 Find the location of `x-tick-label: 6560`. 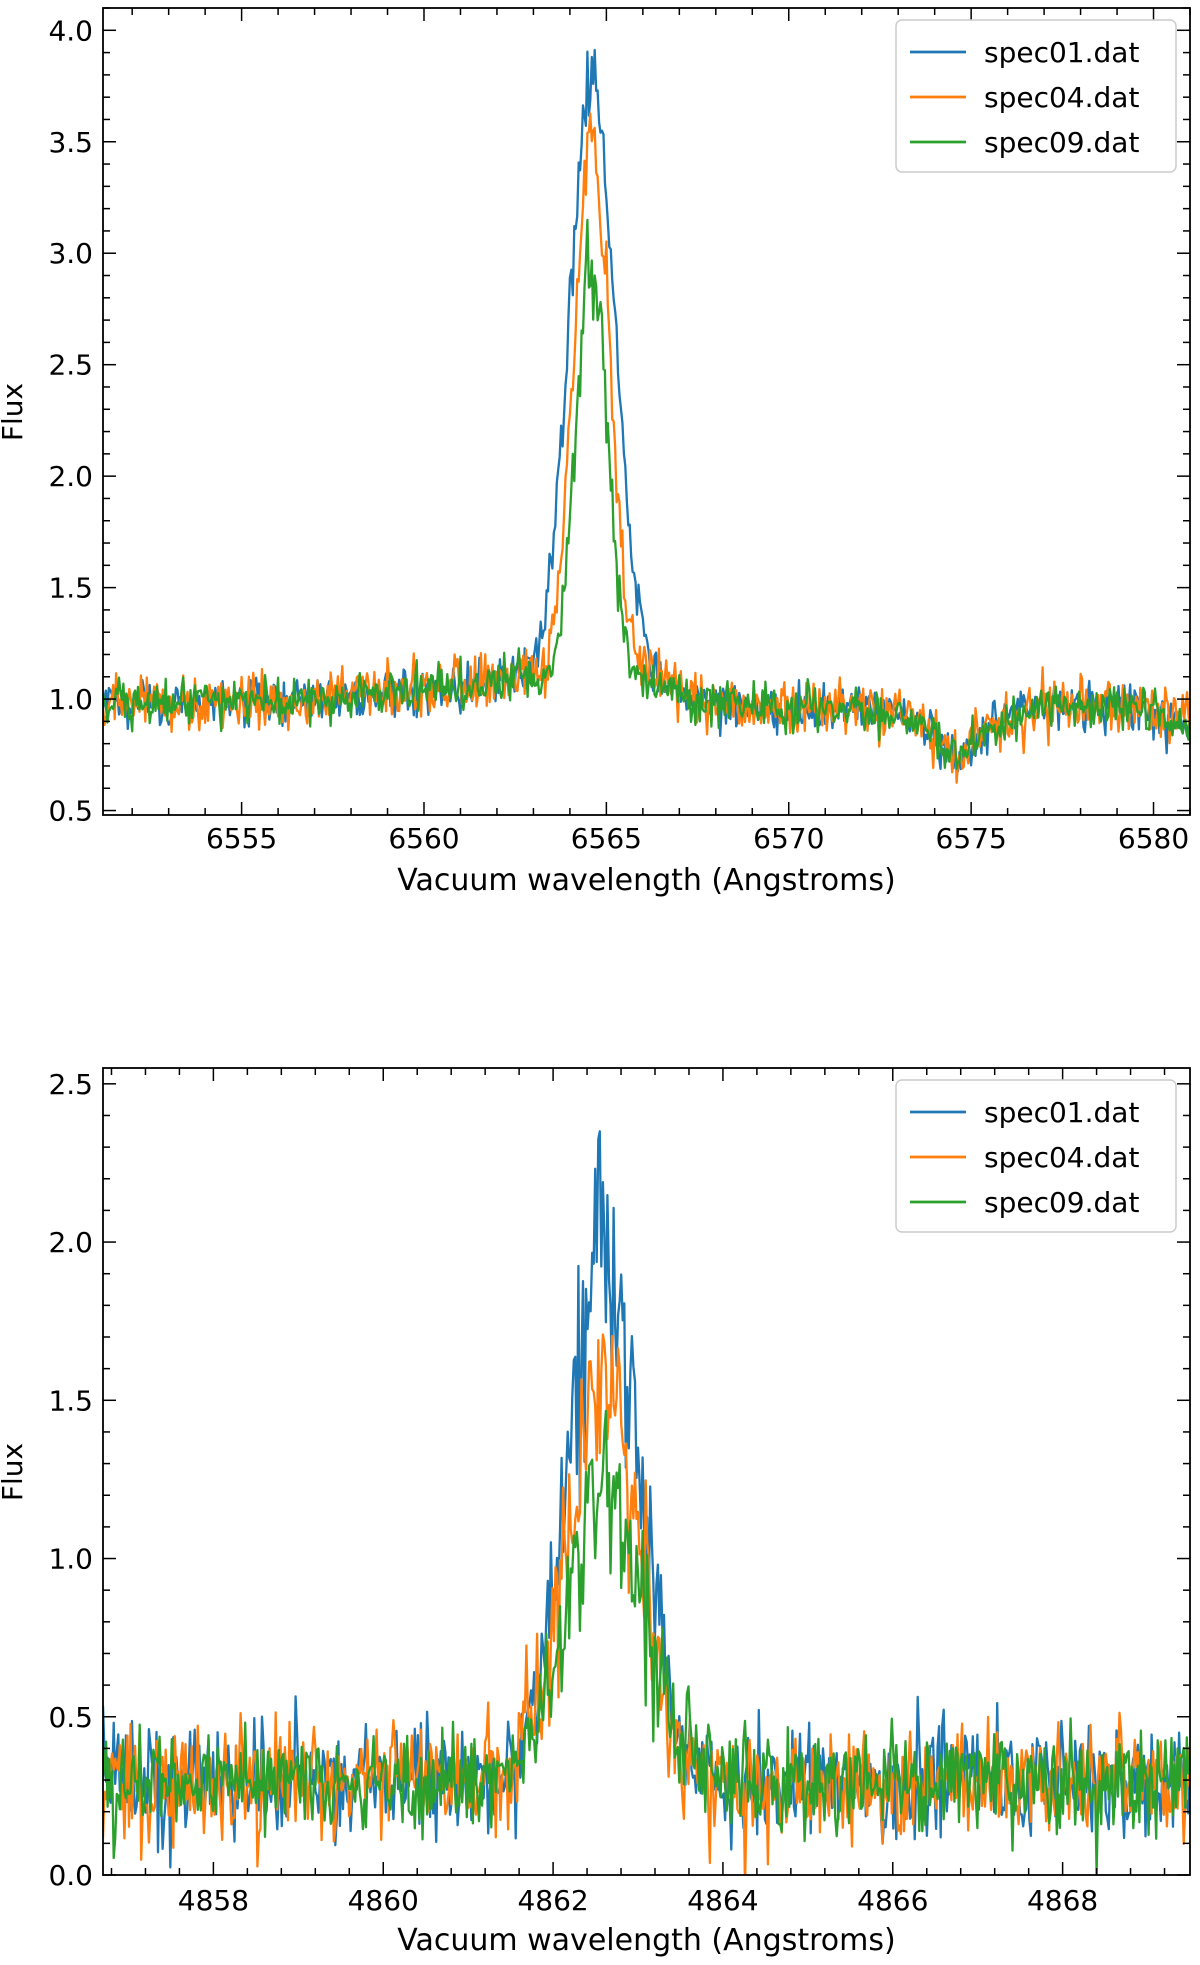

x-tick-label: 6560 is located at coordinates (423, 838).